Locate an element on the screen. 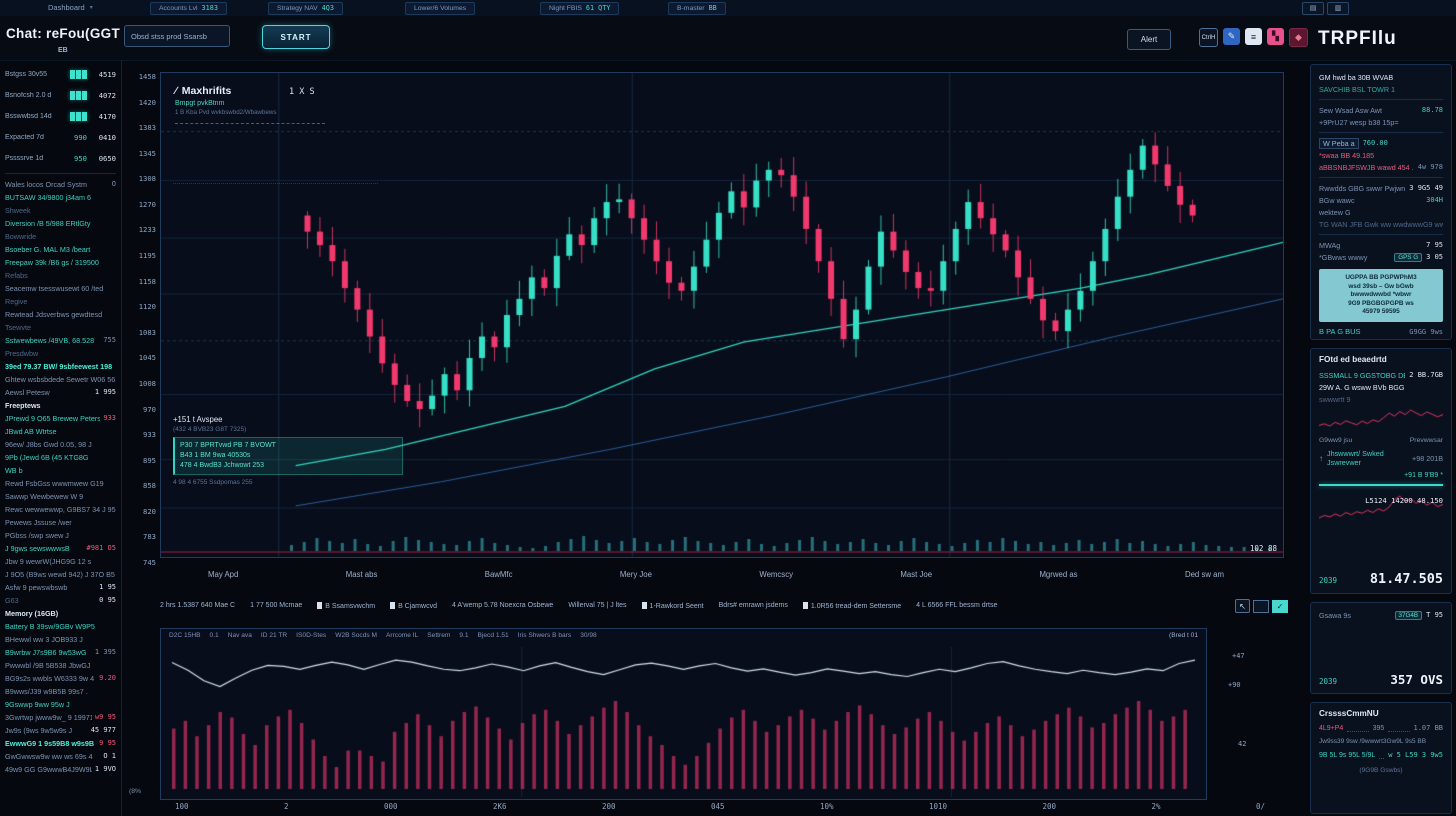 This screenshot has height=816, width=1456. top-pill-volumes: Lower/6 Volumes is located at coordinates (440, 8).